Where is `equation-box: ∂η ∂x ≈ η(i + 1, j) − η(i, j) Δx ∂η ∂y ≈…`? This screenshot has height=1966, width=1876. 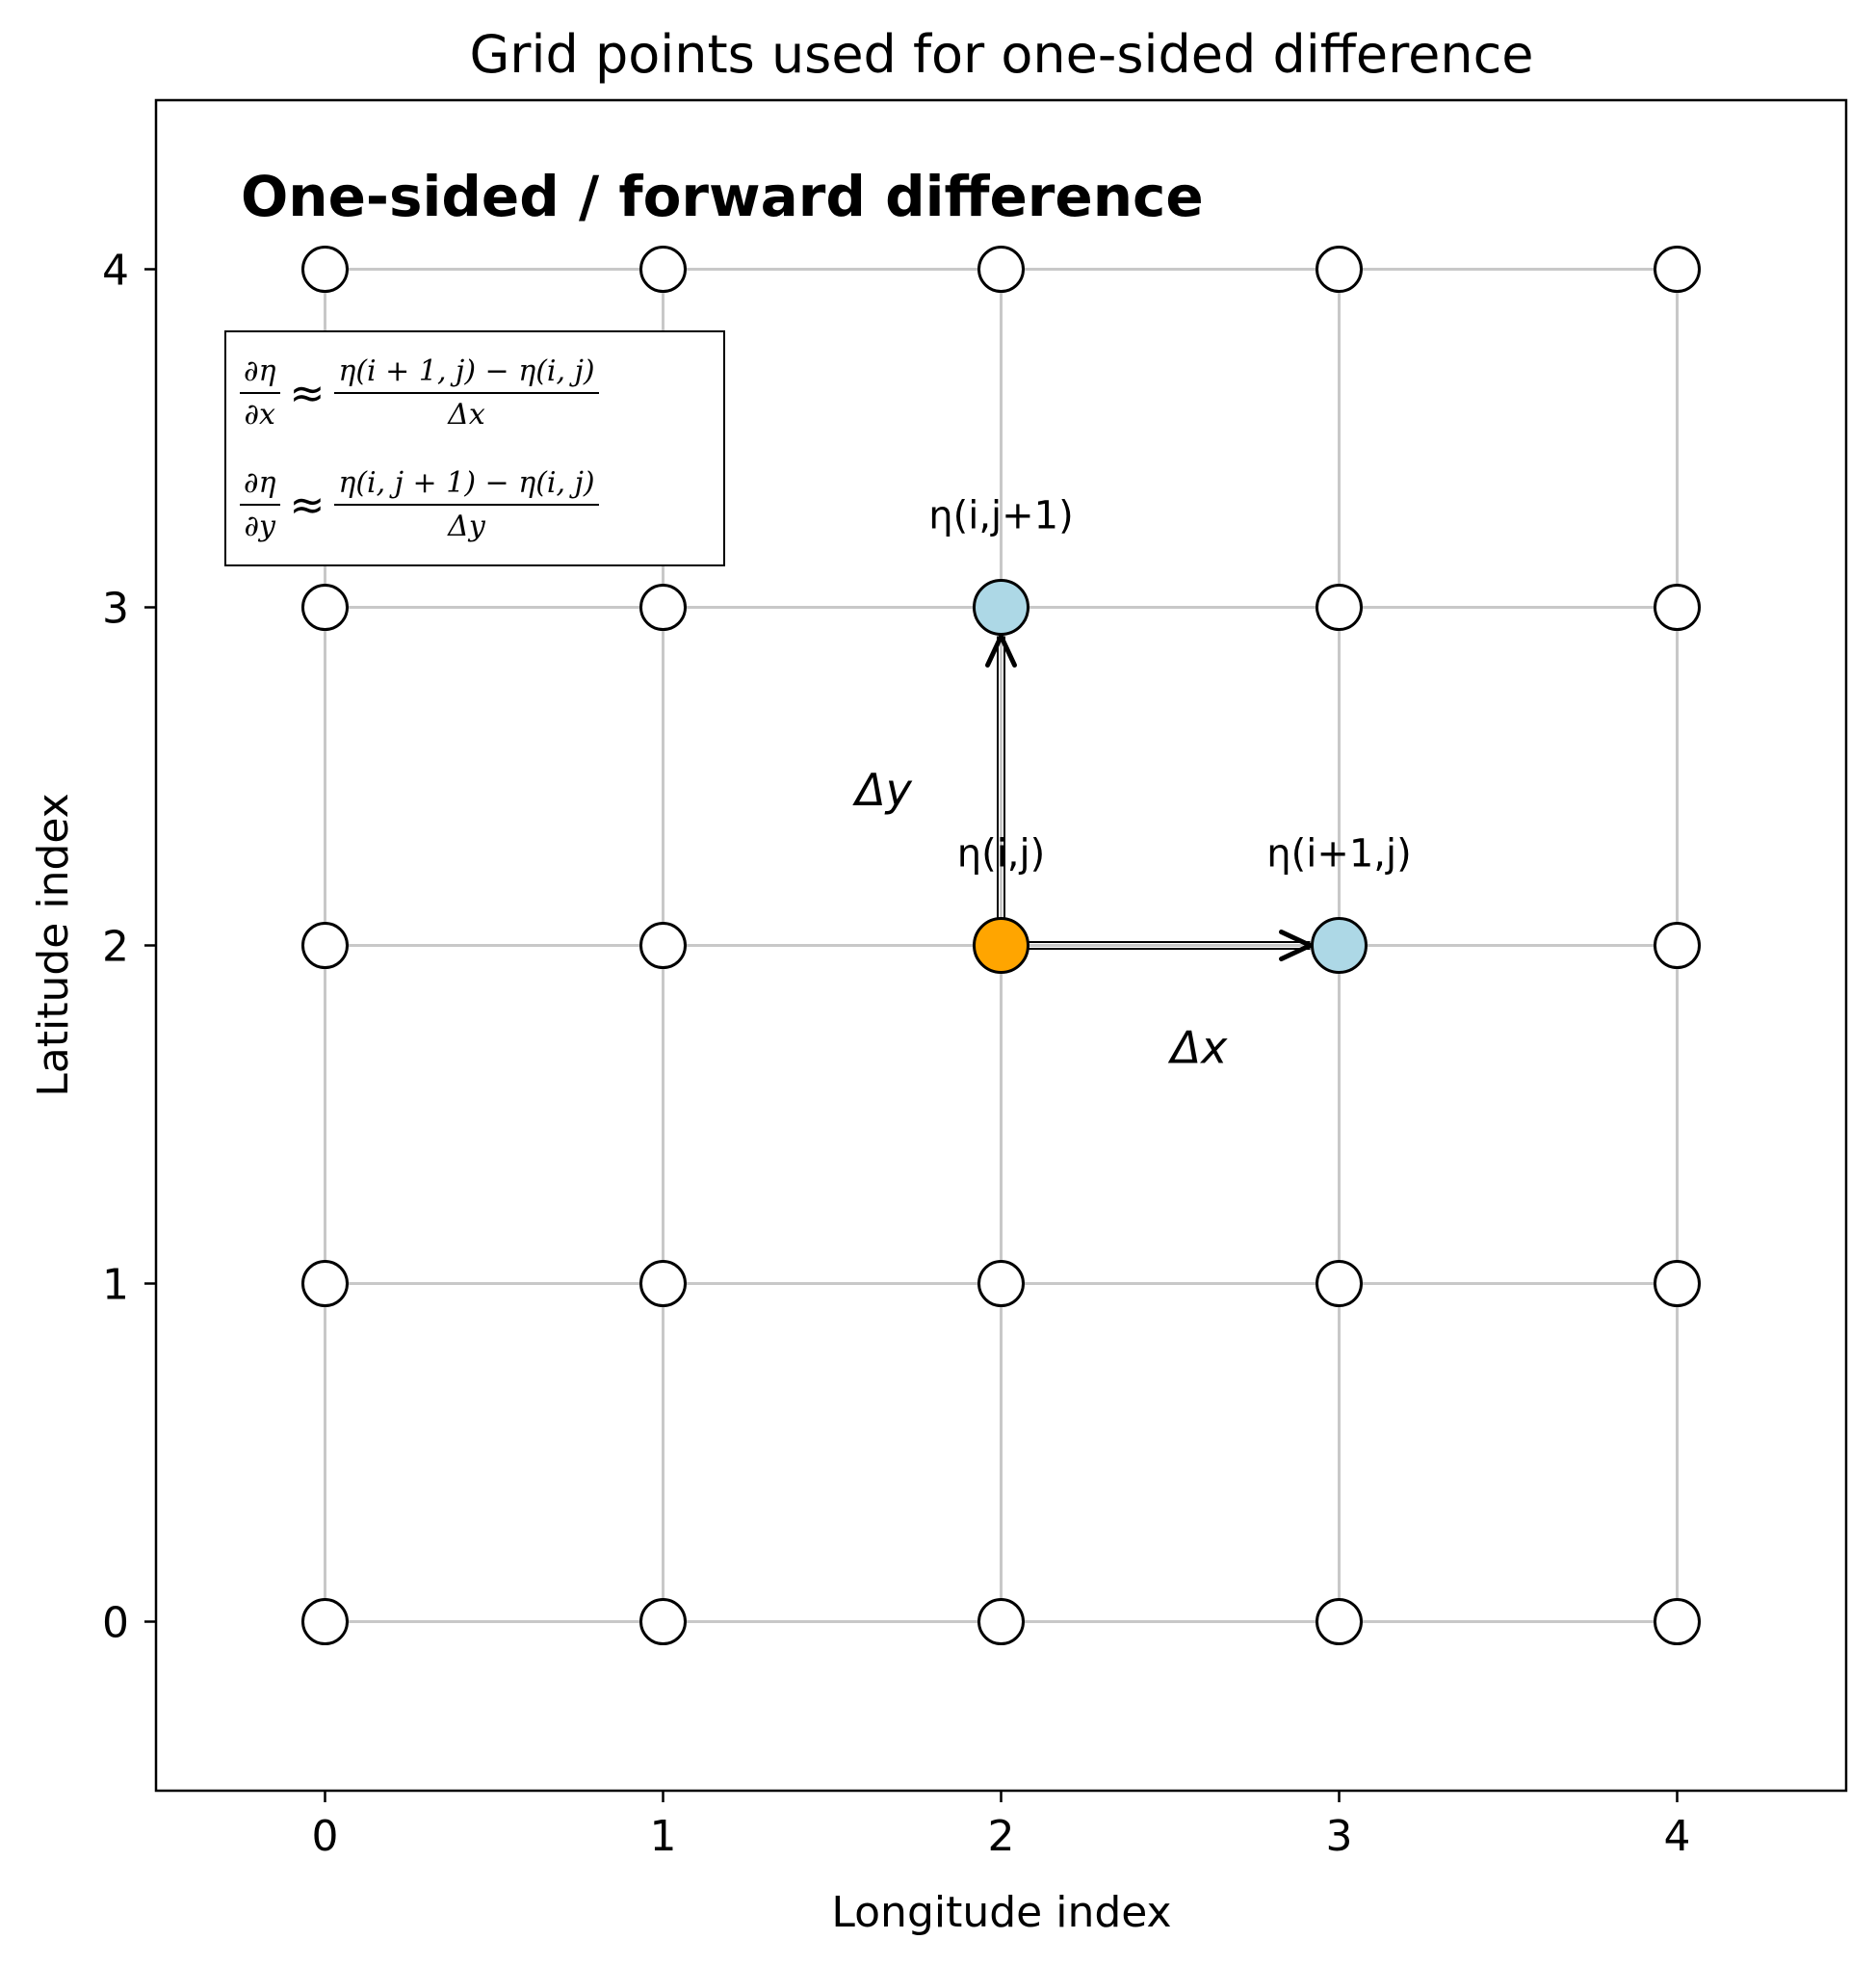 equation-box: ∂η ∂x ≈ η(i + 1, j) − η(i, j) Δx ∂η ∂y ≈… is located at coordinates (475, 448).